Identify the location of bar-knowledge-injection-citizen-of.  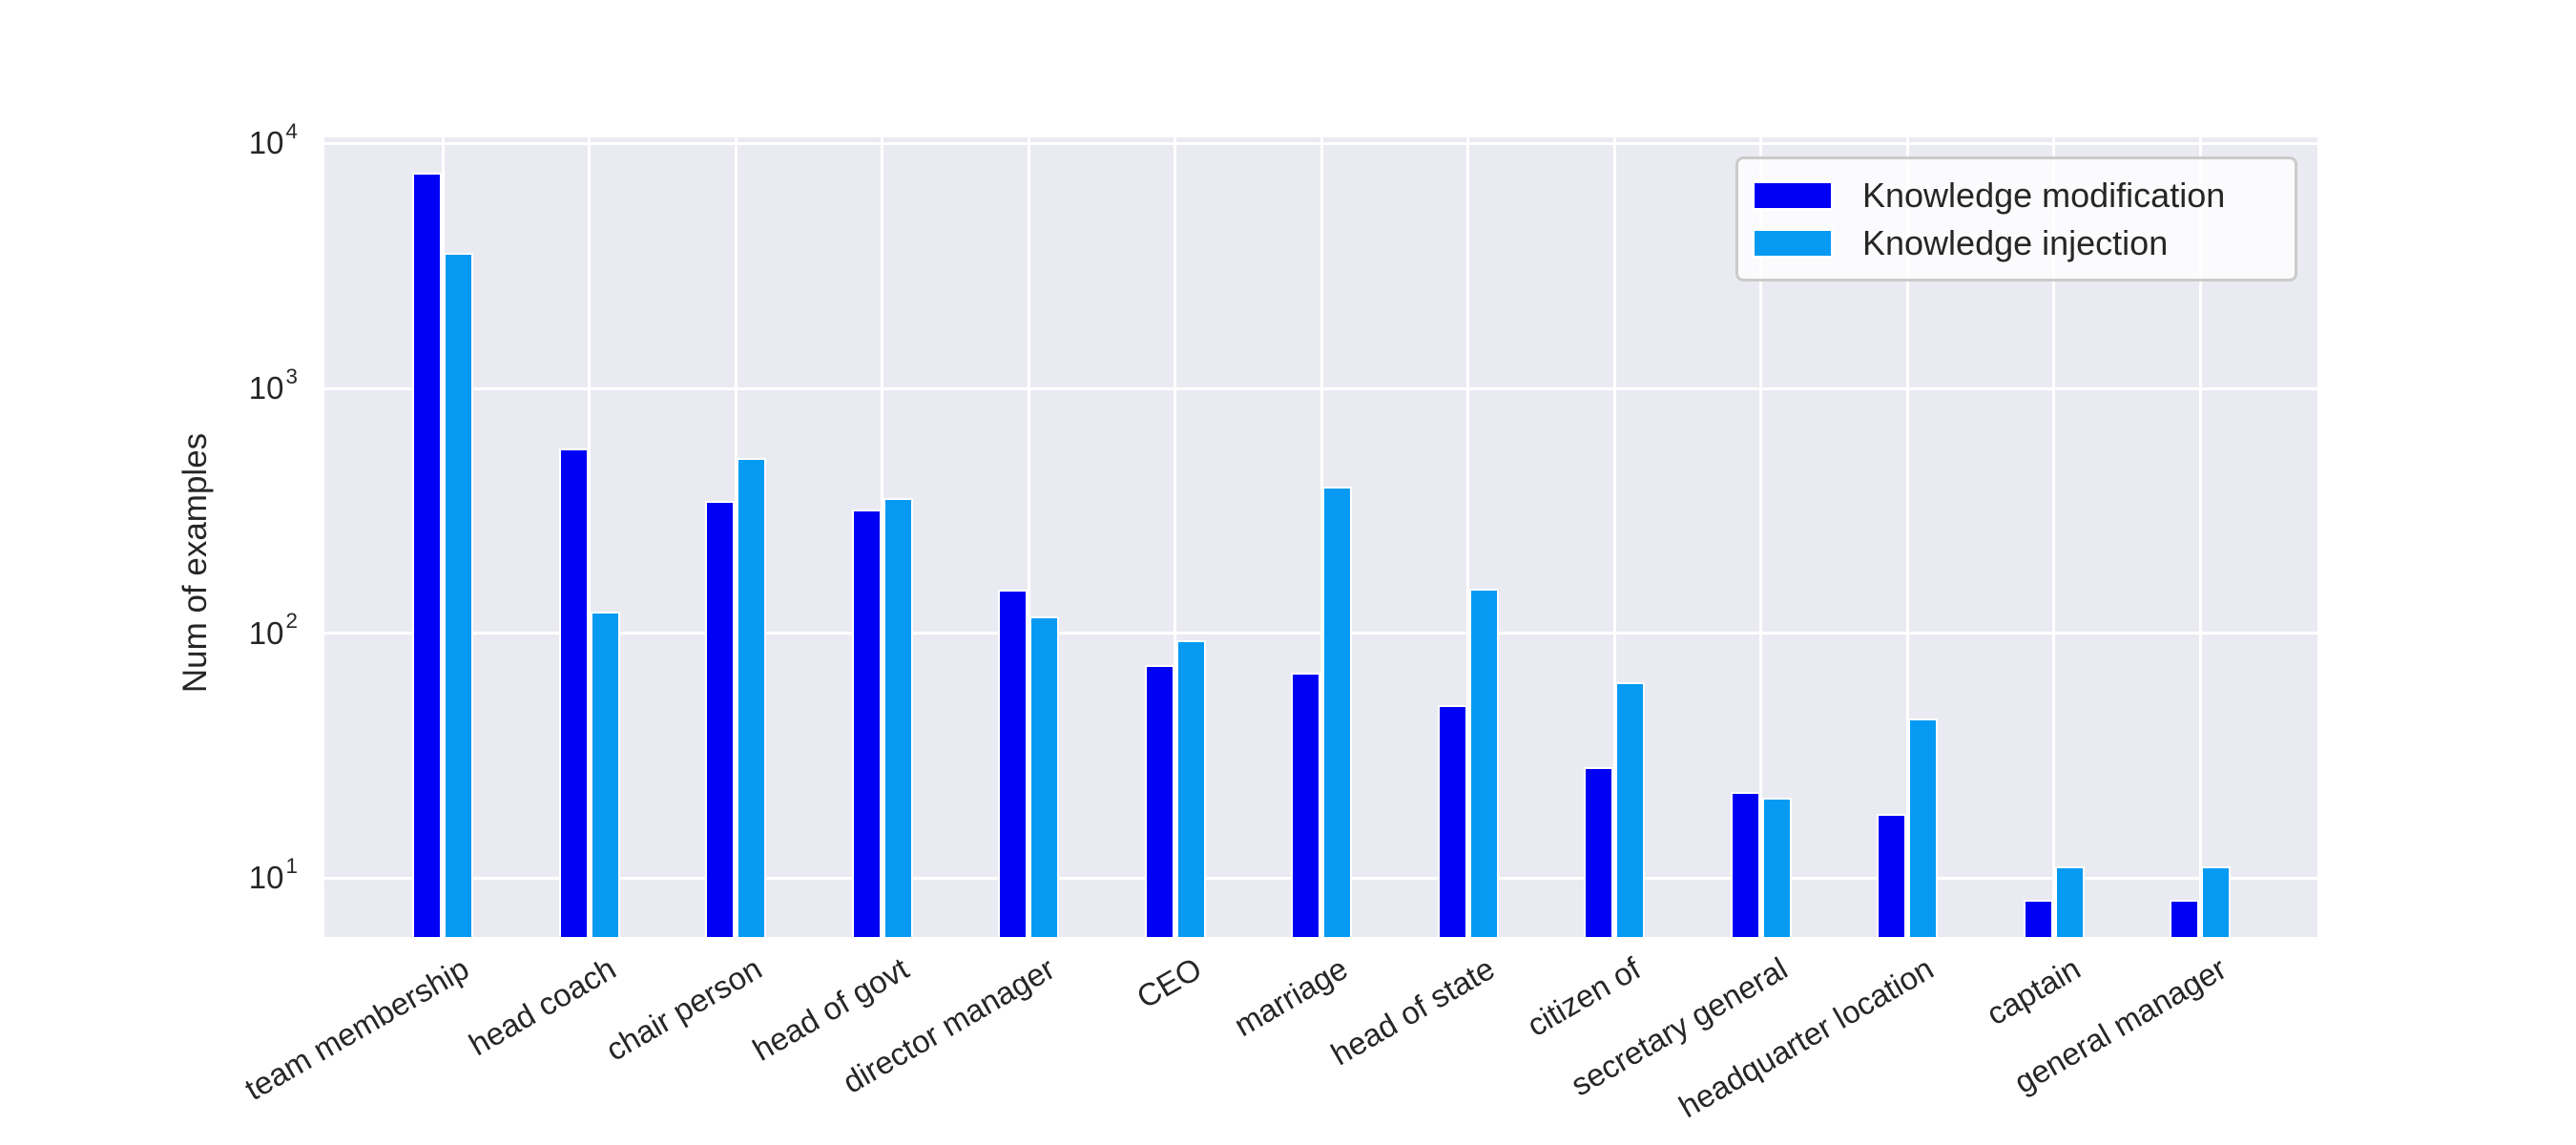
(1630, 810).